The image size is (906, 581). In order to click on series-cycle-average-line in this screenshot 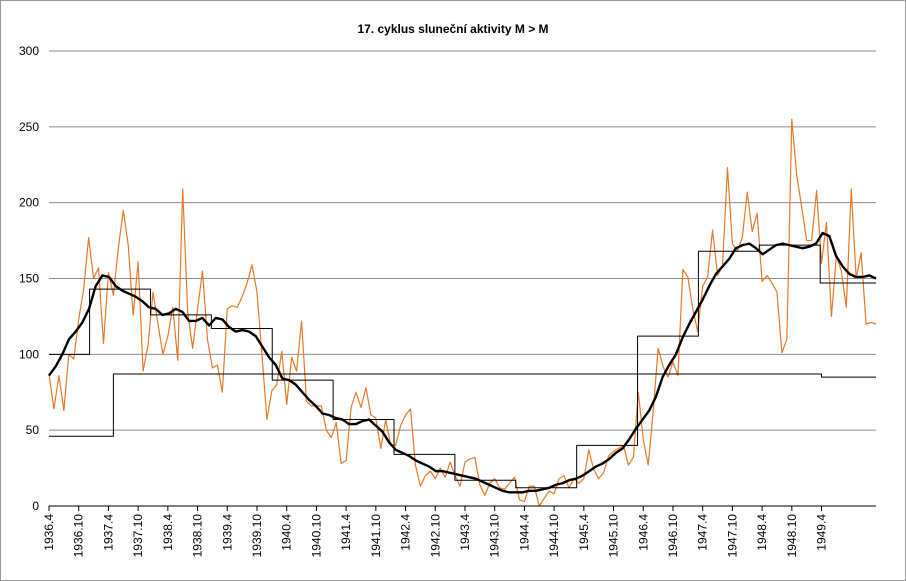, I will do `click(462, 405)`.